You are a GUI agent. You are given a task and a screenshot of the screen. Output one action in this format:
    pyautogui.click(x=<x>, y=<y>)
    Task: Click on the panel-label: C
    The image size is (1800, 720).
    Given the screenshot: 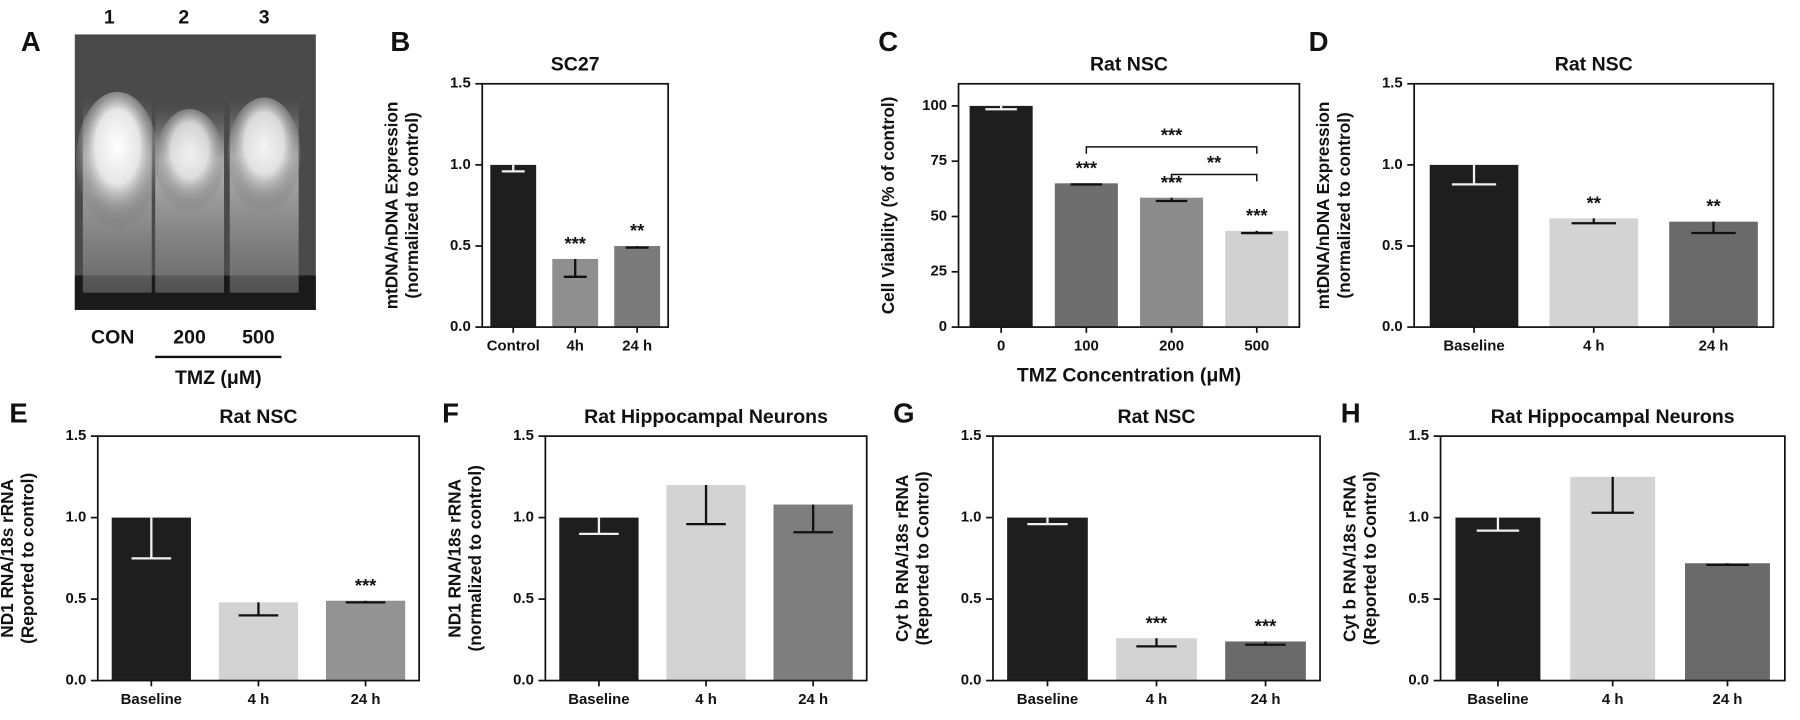 What is the action you would take?
    pyautogui.click(x=888, y=41)
    